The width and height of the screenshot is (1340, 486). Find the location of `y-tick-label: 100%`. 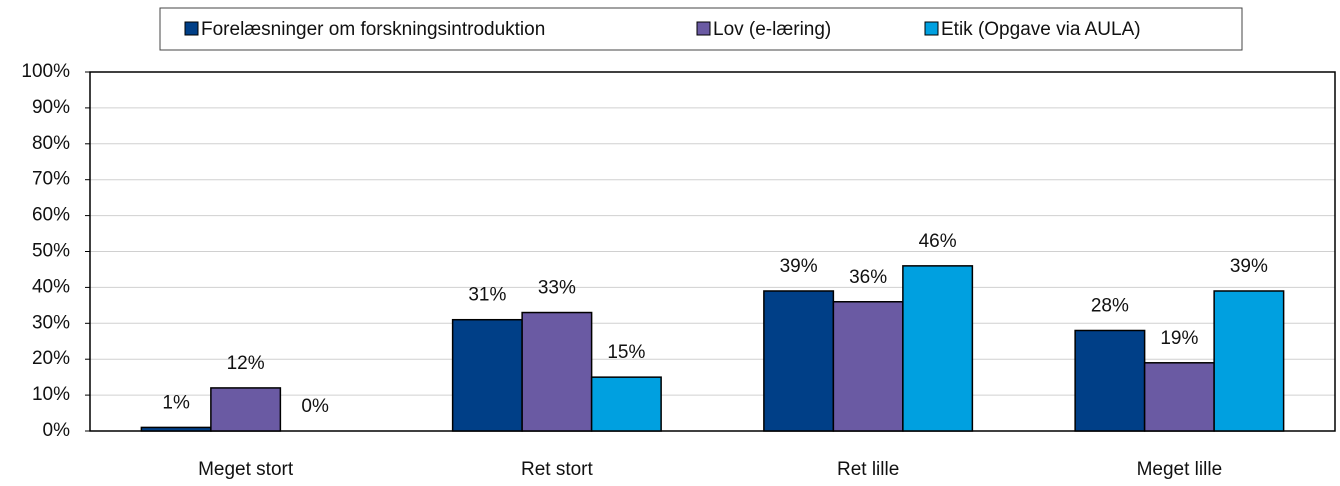

y-tick-label: 100% is located at coordinates (45, 71).